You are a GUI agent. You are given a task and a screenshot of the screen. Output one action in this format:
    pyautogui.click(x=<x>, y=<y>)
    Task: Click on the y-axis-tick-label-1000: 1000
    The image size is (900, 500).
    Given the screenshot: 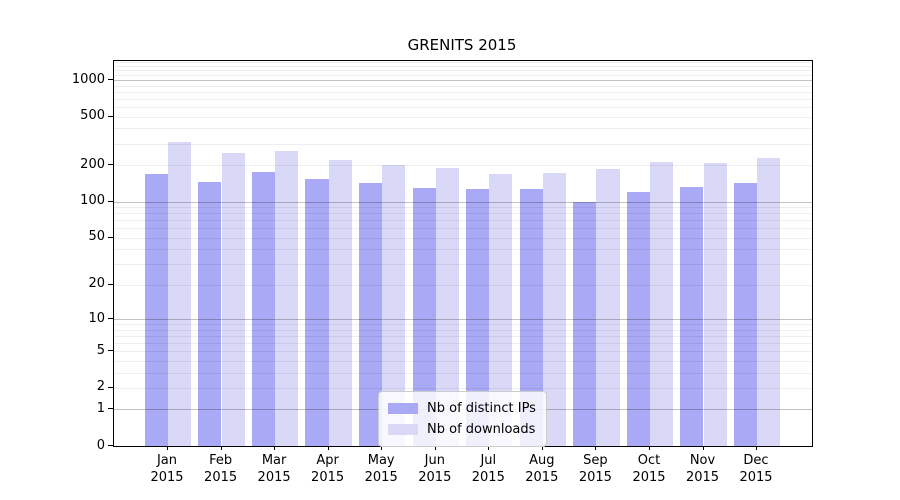 What is the action you would take?
    pyautogui.click(x=88, y=79)
    